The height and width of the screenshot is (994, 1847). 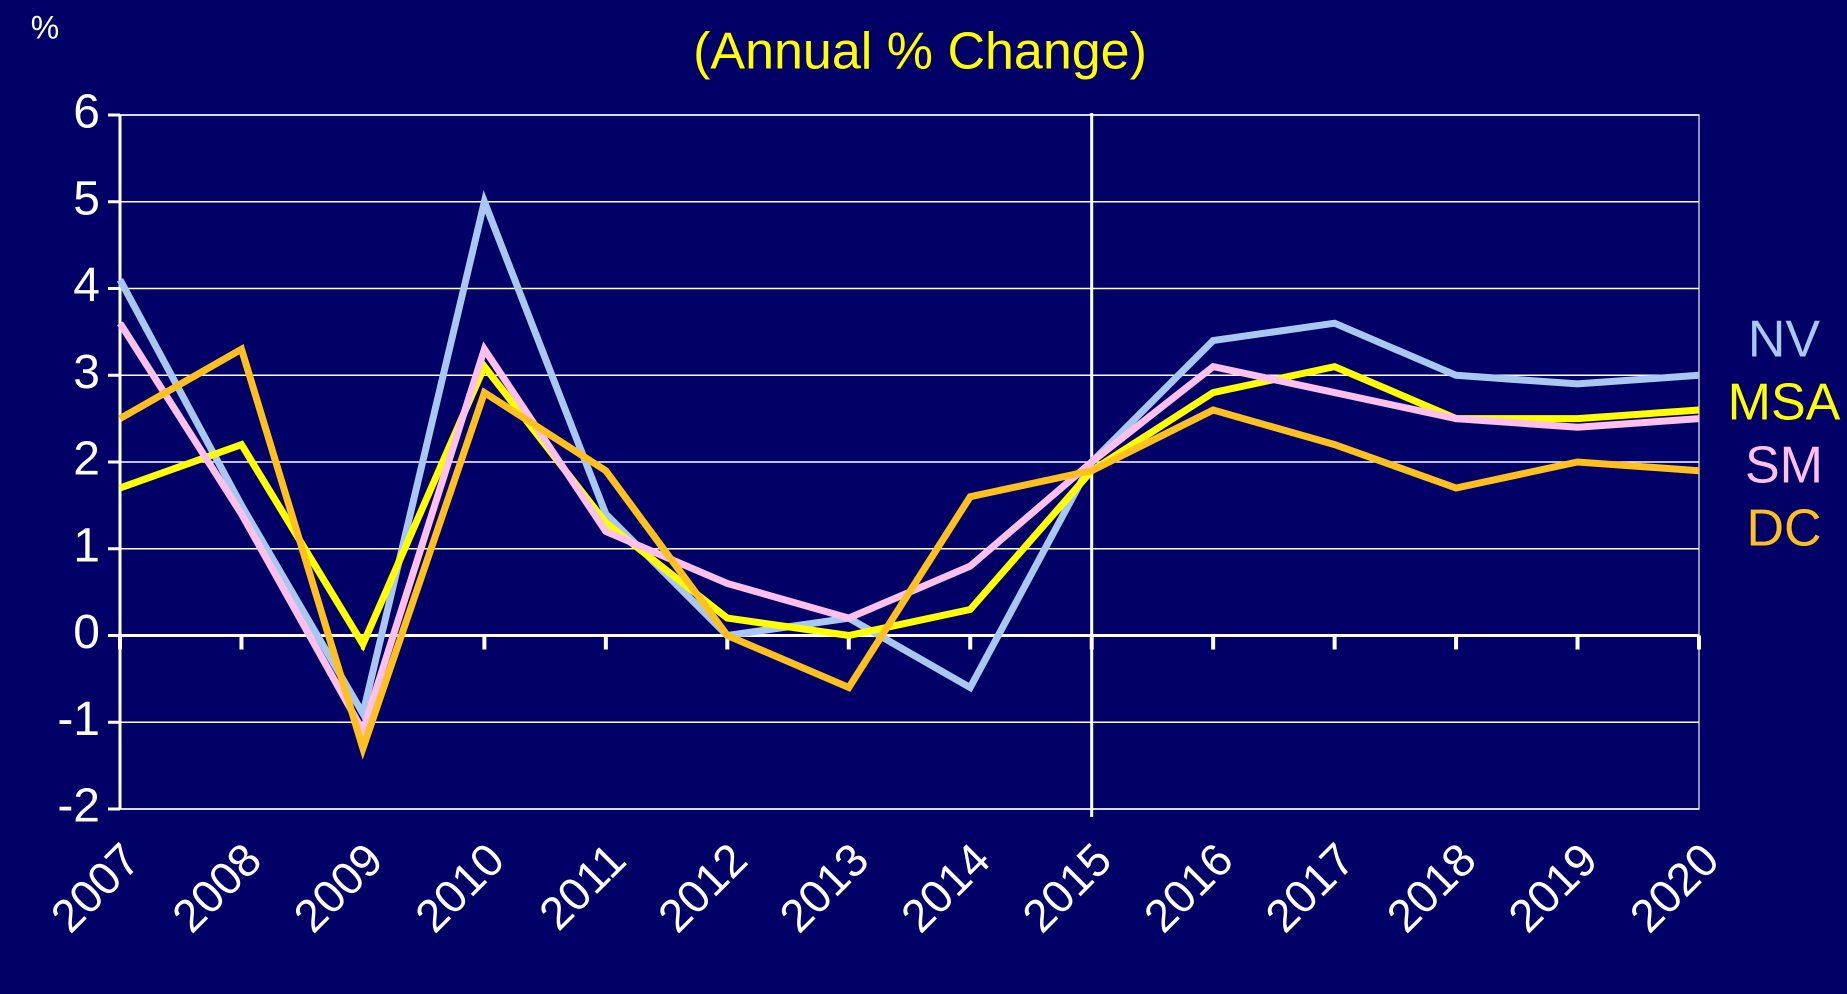 What do you see at coordinates (337, 887) in the screenshot?
I see `x-tick-label: 2009` at bounding box center [337, 887].